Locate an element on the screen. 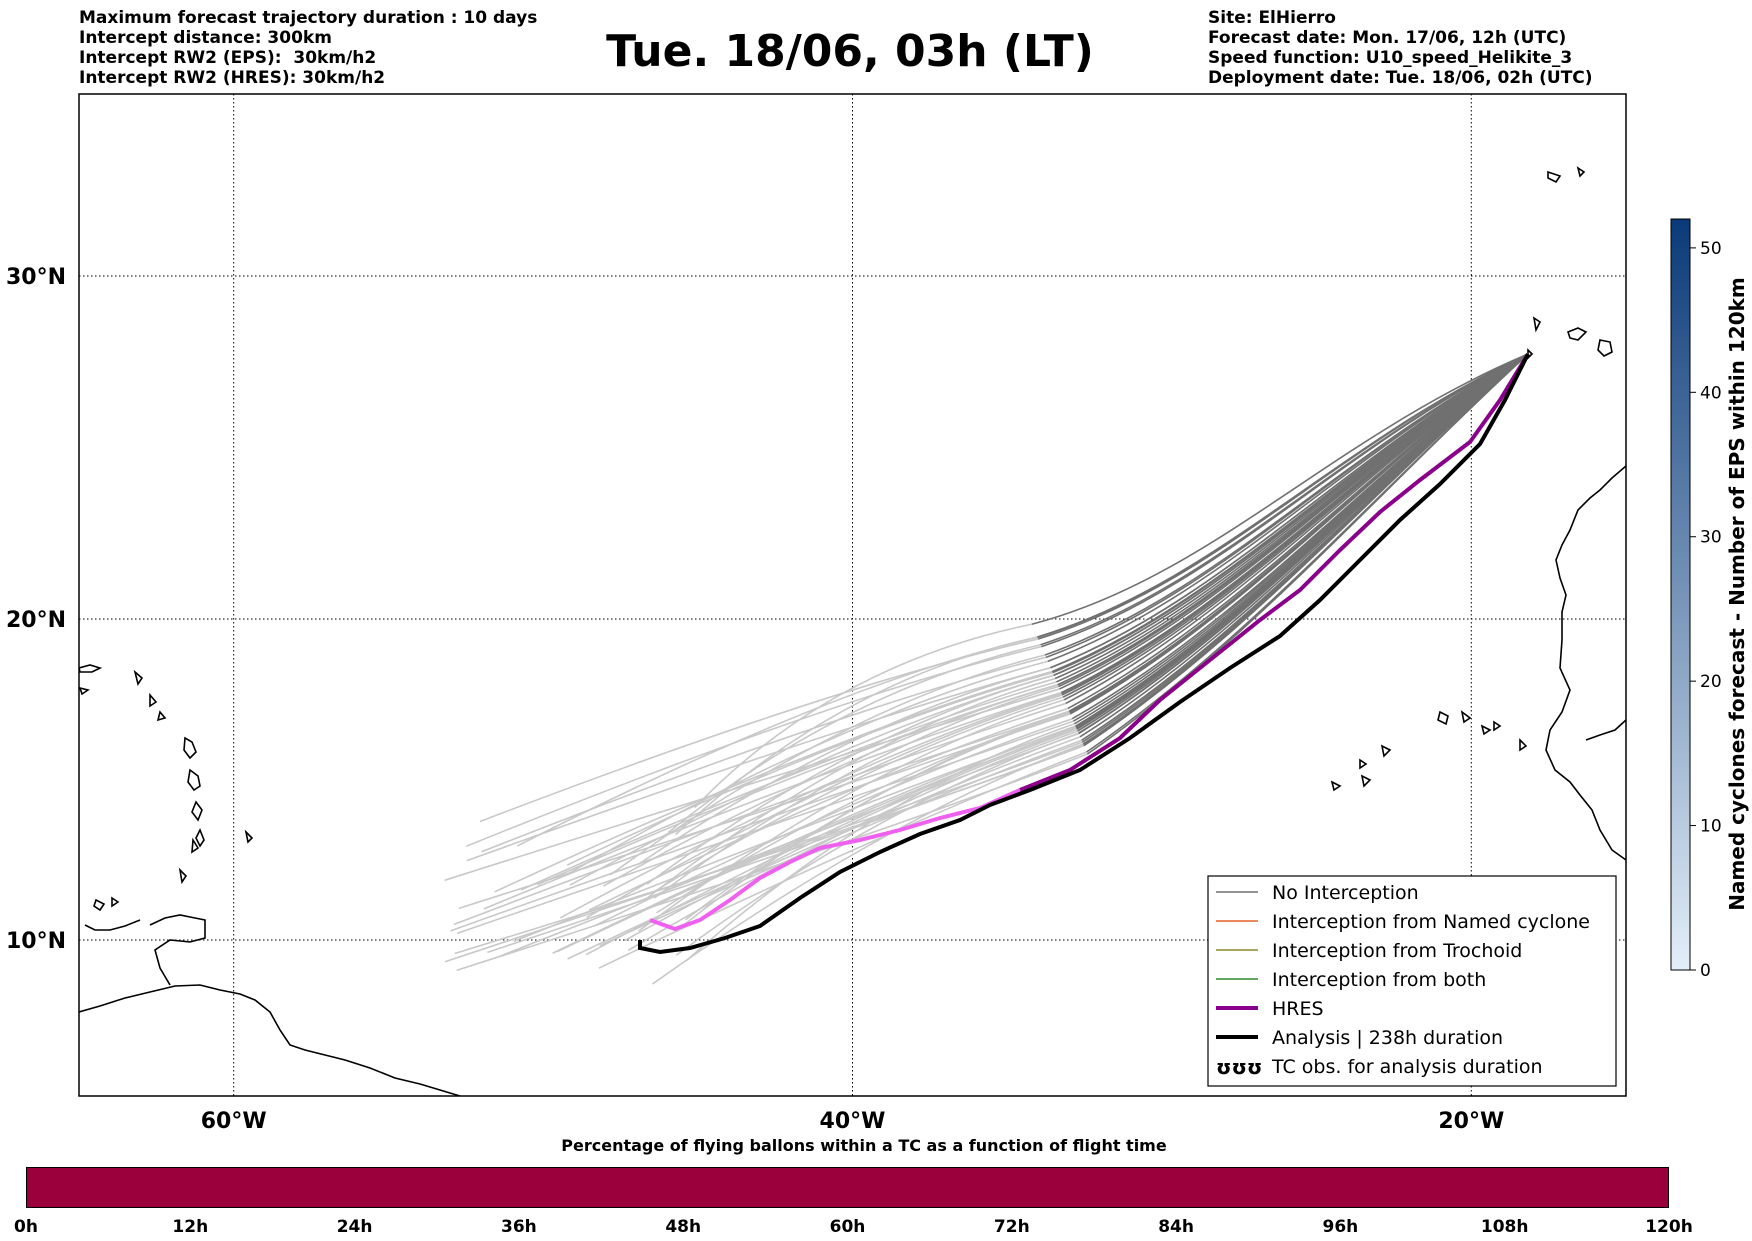 This screenshot has width=1752, height=1241. colorbar-tick-label: 20 is located at coordinates (1711, 682).